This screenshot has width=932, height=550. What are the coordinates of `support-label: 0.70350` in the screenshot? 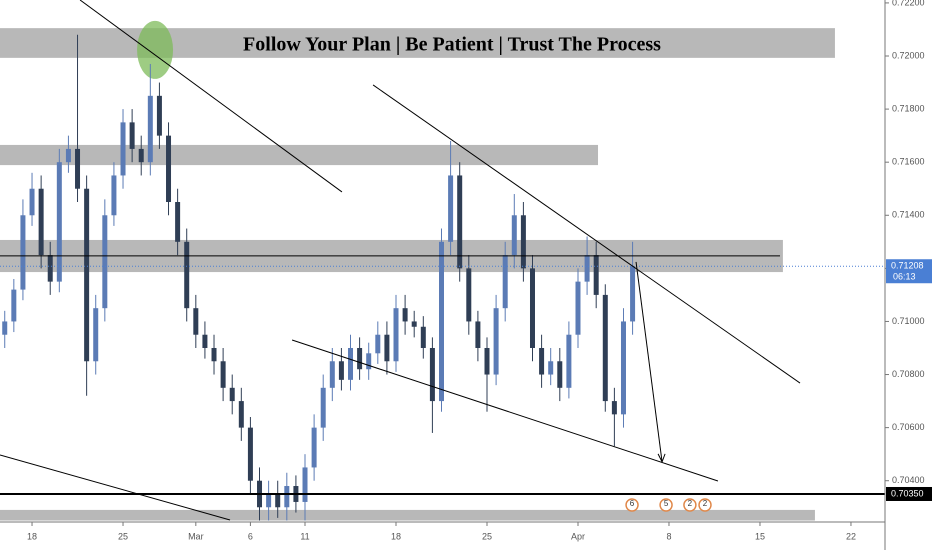 It's located at (907, 493).